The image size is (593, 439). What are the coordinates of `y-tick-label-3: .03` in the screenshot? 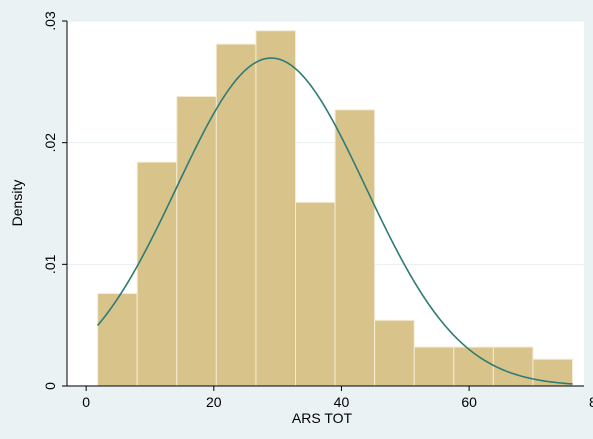 It's located at (50, 21).